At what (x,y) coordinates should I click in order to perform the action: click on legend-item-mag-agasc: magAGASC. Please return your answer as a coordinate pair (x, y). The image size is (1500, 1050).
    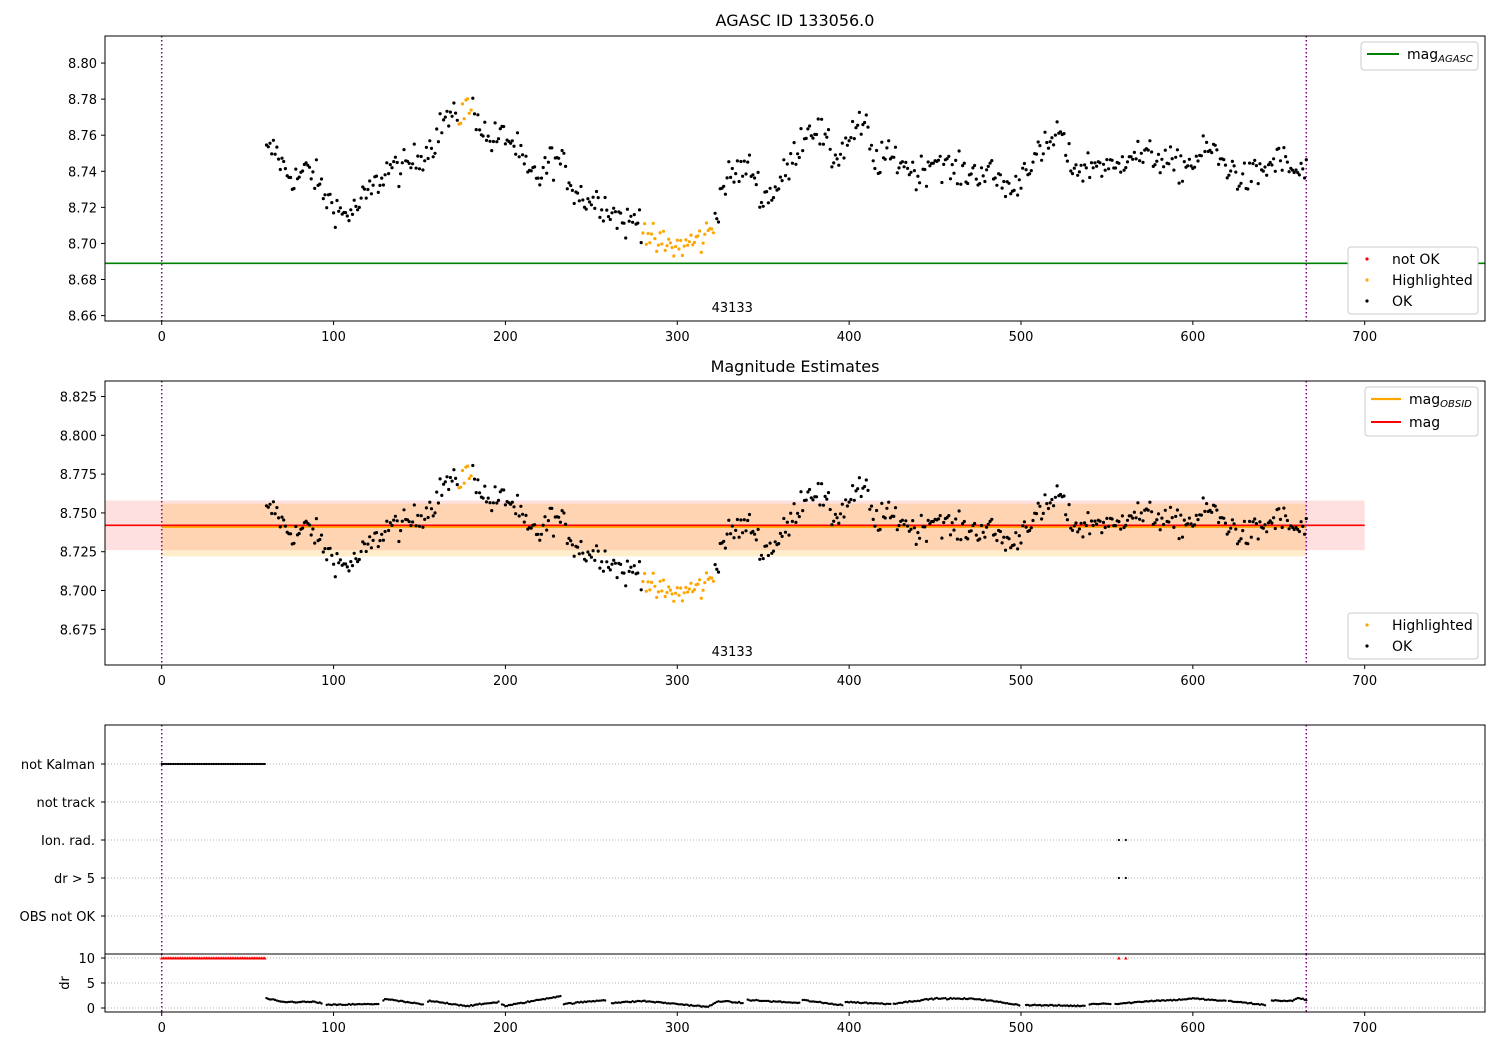
    Looking at the image, I should click on (1440, 56).